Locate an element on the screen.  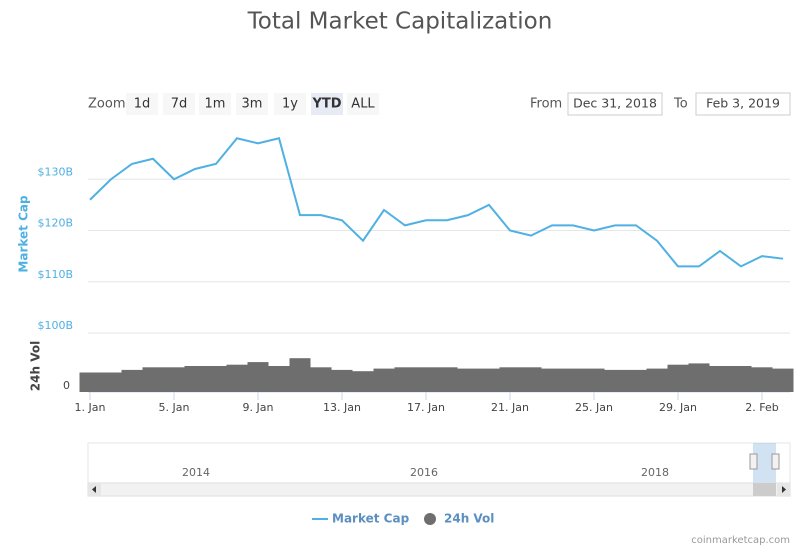
range-button-label: 7d is located at coordinates (179, 104).